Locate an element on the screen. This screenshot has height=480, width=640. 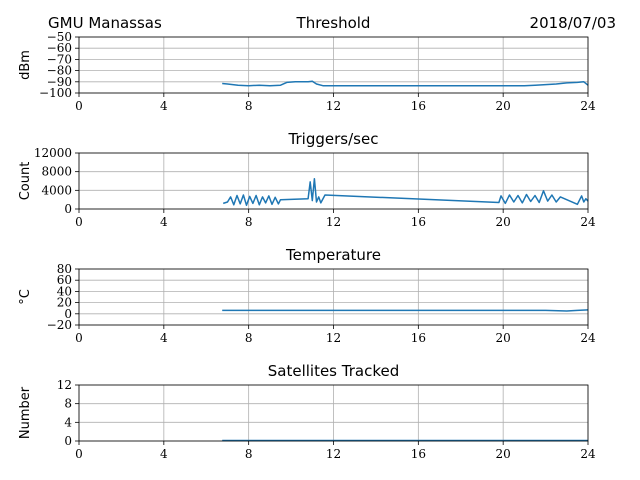
panel-title: Triggers/sec is located at coordinates (333, 139).